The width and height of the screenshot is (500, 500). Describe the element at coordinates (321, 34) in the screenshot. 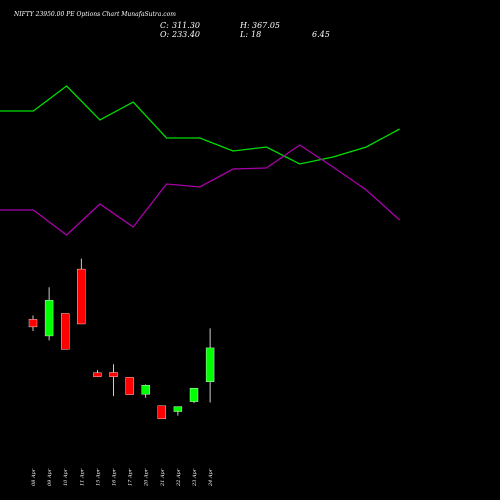

I see `change-value: 6.45` at that location.